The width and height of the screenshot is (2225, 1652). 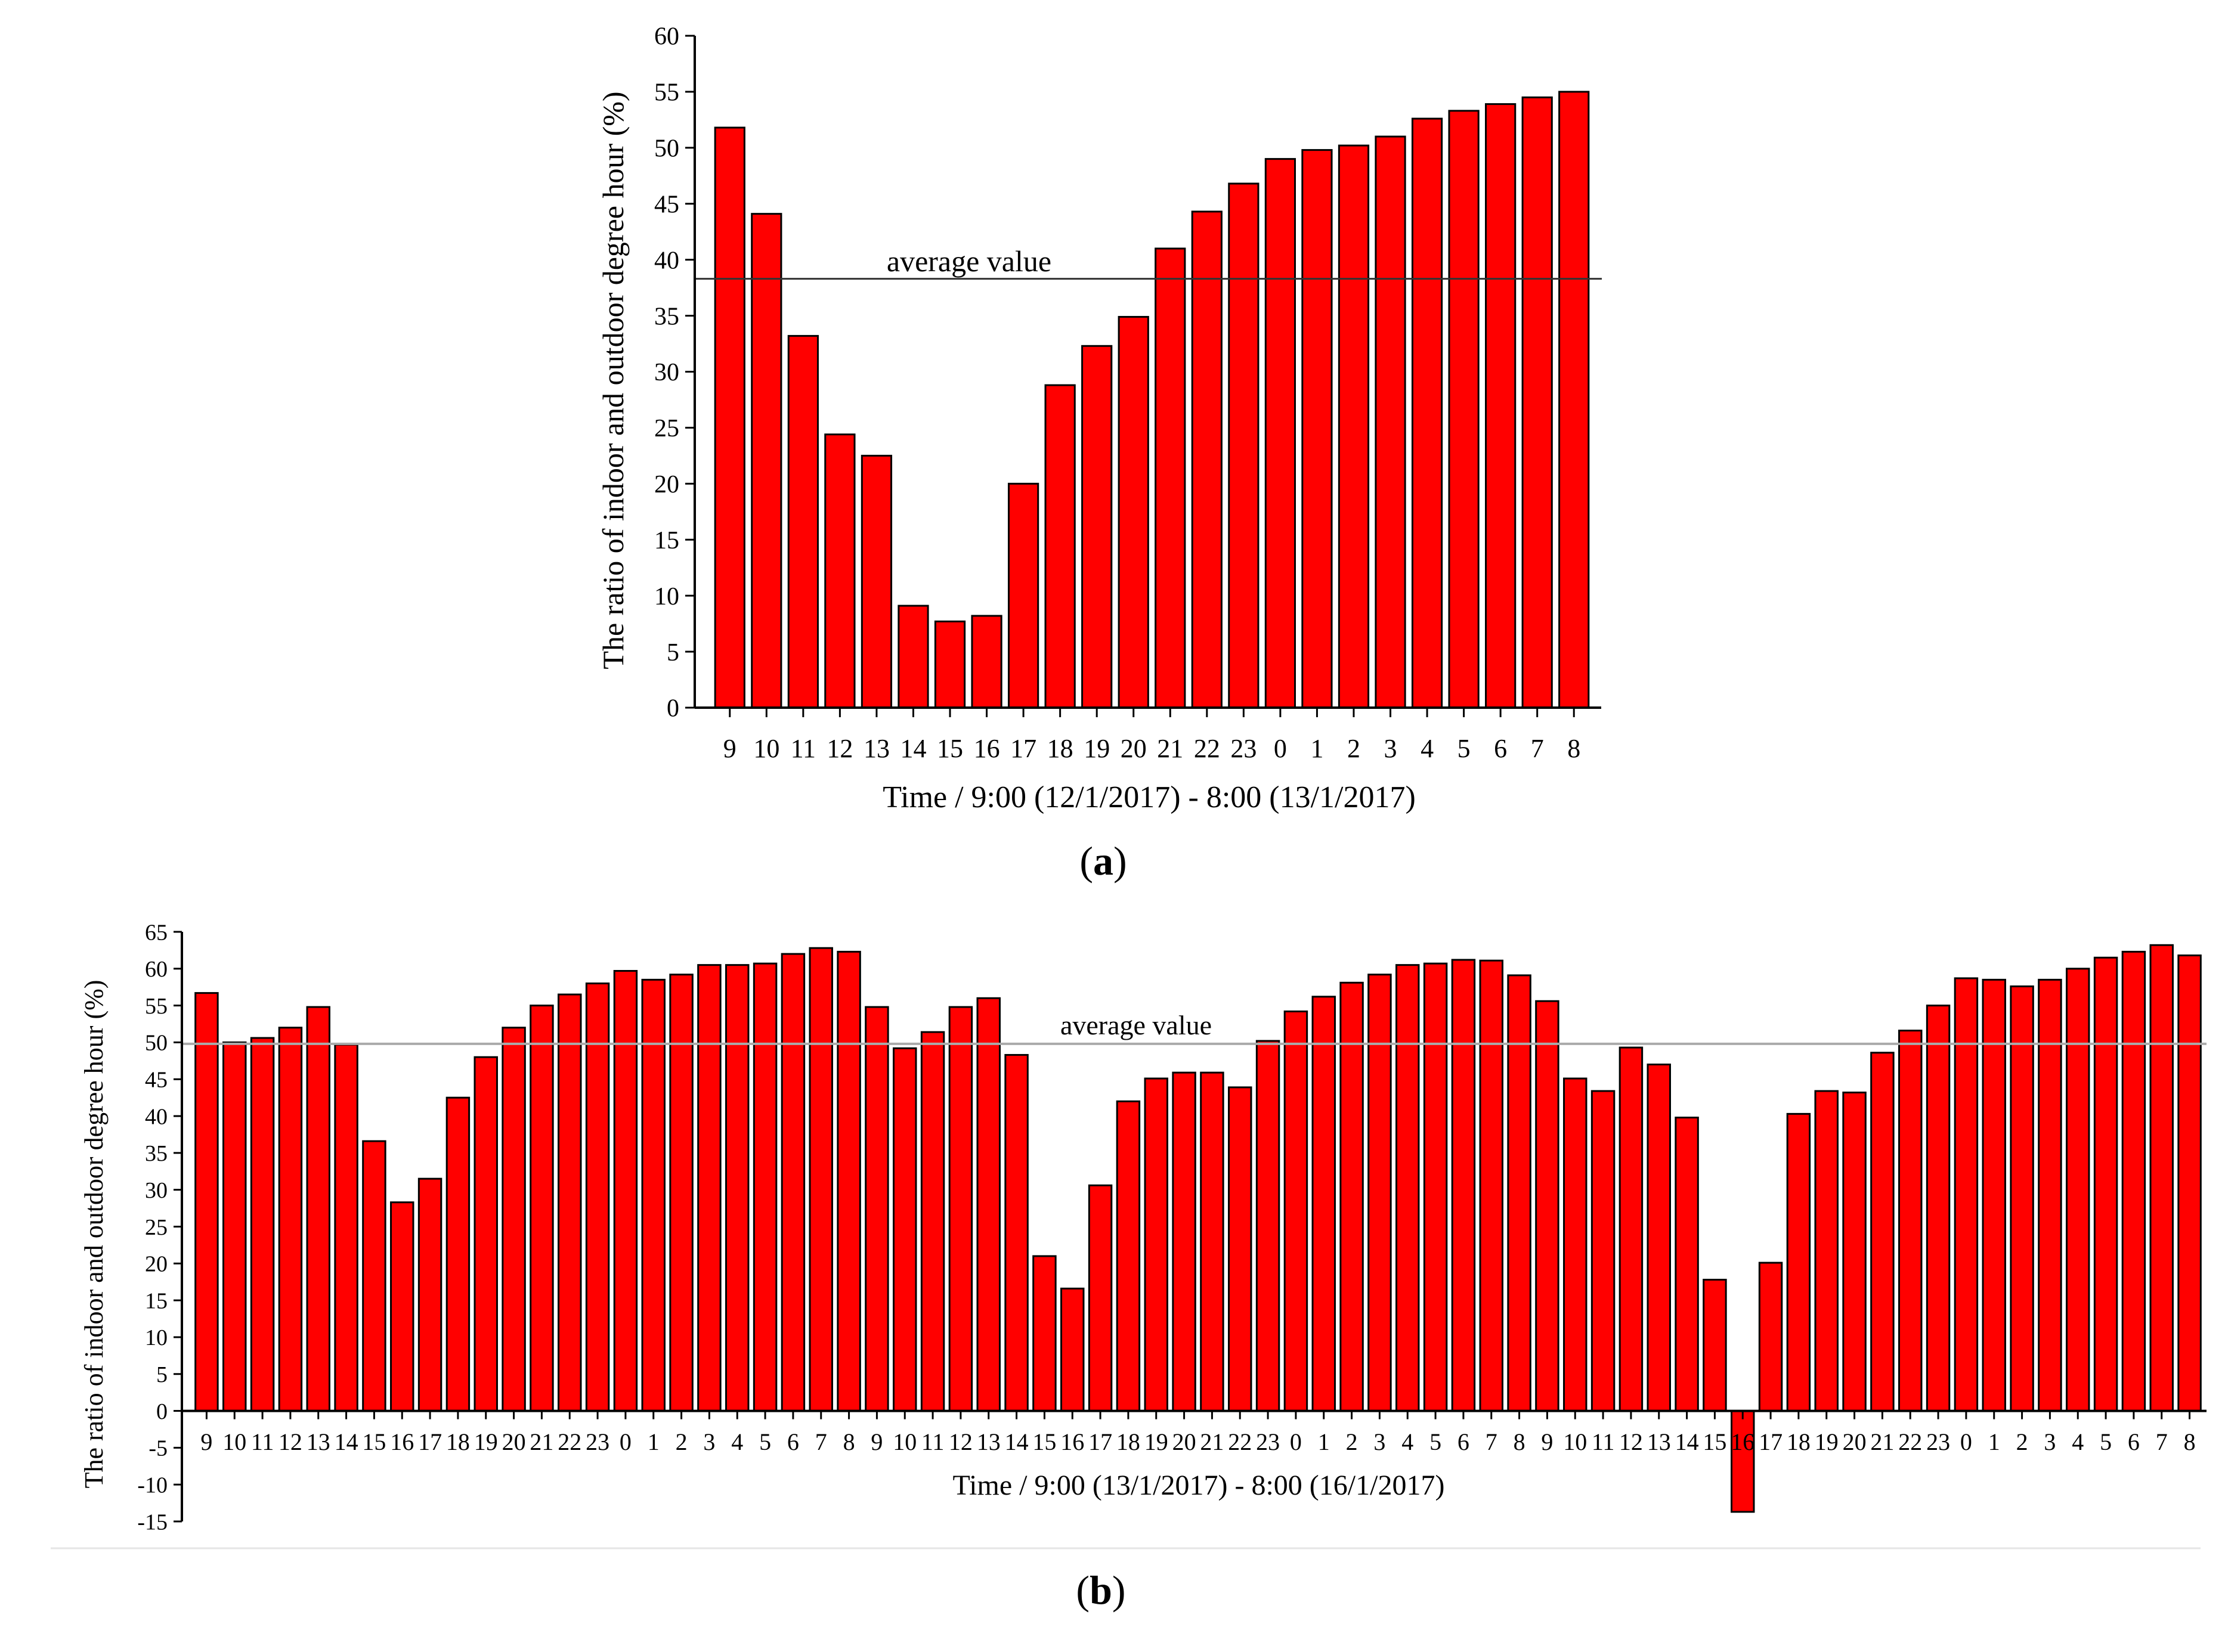 I want to click on a-y-tick-label-55: 55, so click(x=666, y=93).